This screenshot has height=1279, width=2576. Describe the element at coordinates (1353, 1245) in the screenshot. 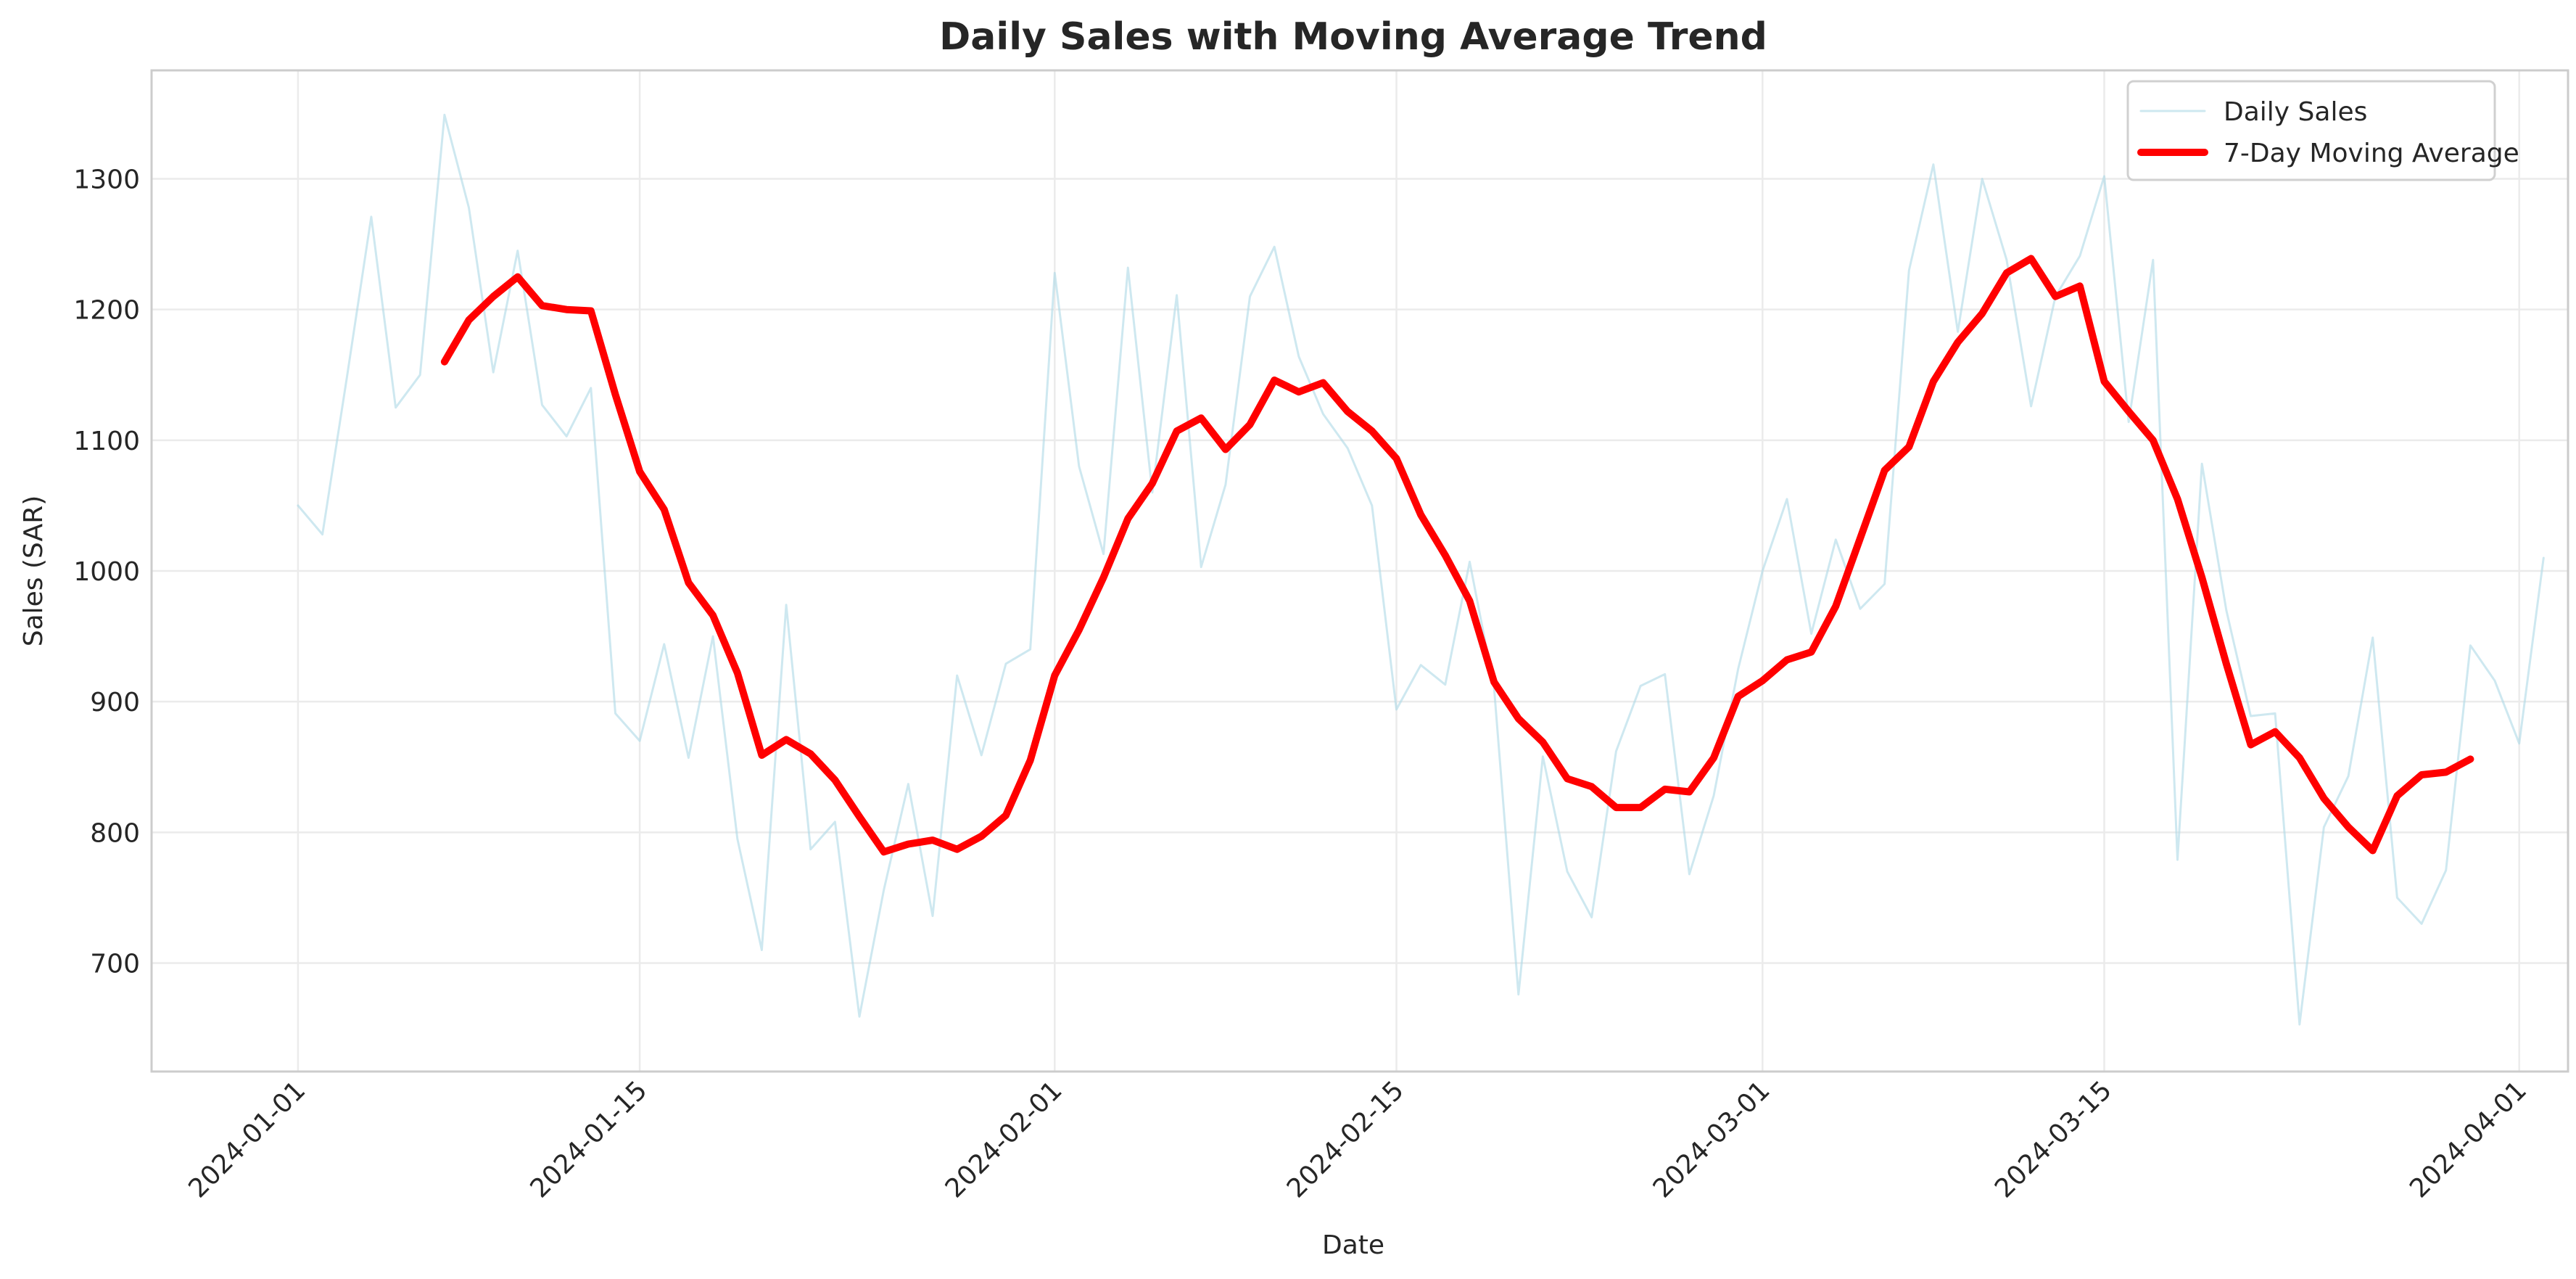

I see `x-axis-label: Date` at that location.